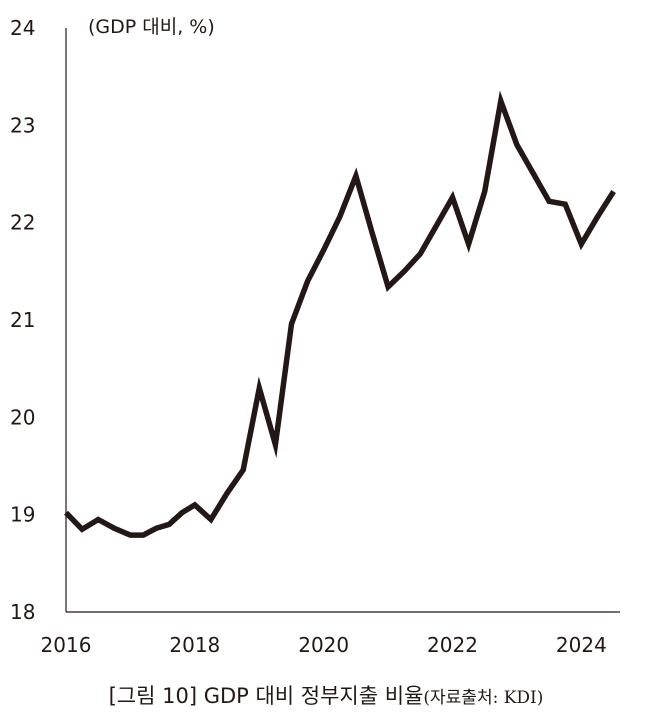 This screenshot has width=652, height=723. I want to click on y-tick-label: 23, so click(22, 125).